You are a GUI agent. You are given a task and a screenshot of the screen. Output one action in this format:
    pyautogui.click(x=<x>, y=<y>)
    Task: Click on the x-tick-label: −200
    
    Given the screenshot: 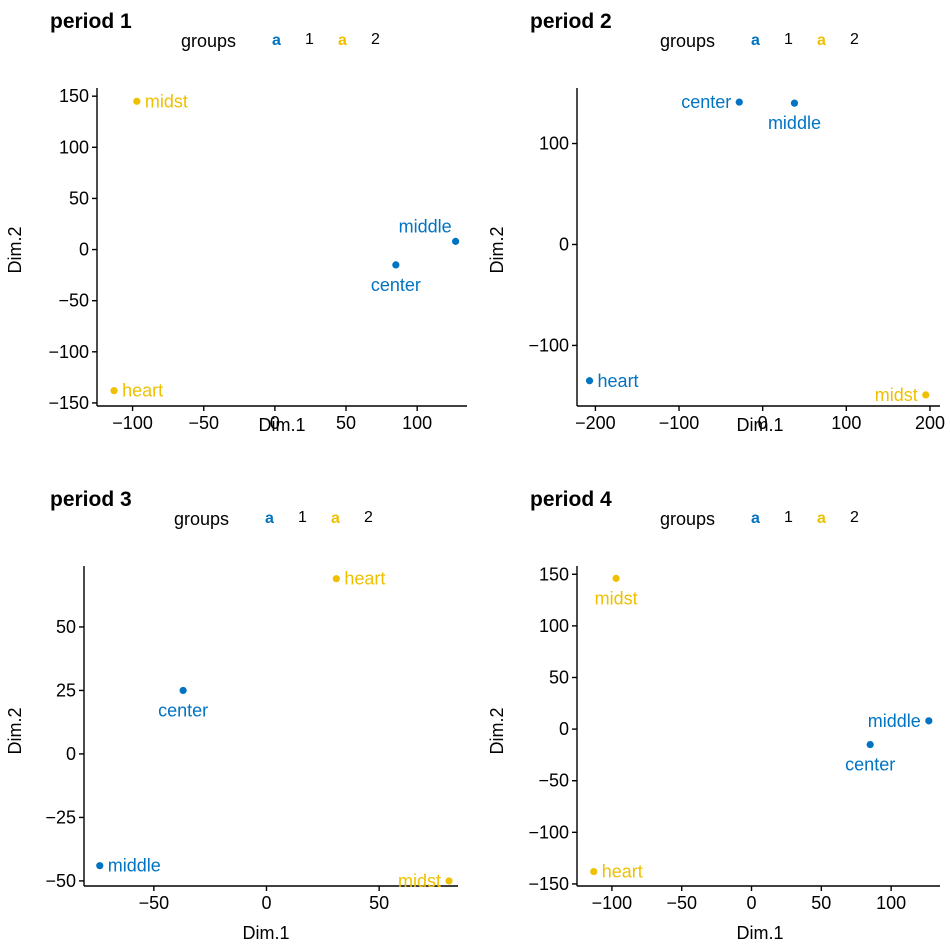 What is the action you would take?
    pyautogui.click(x=595, y=423)
    